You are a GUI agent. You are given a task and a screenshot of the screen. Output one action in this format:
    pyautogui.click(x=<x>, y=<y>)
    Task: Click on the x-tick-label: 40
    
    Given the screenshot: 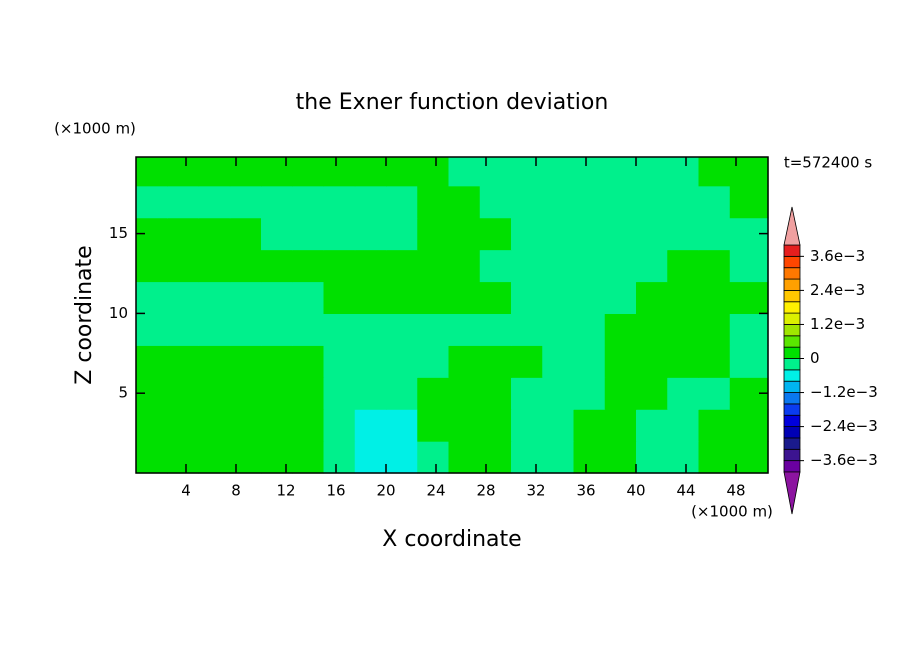 What is the action you would take?
    pyautogui.click(x=635, y=491)
    